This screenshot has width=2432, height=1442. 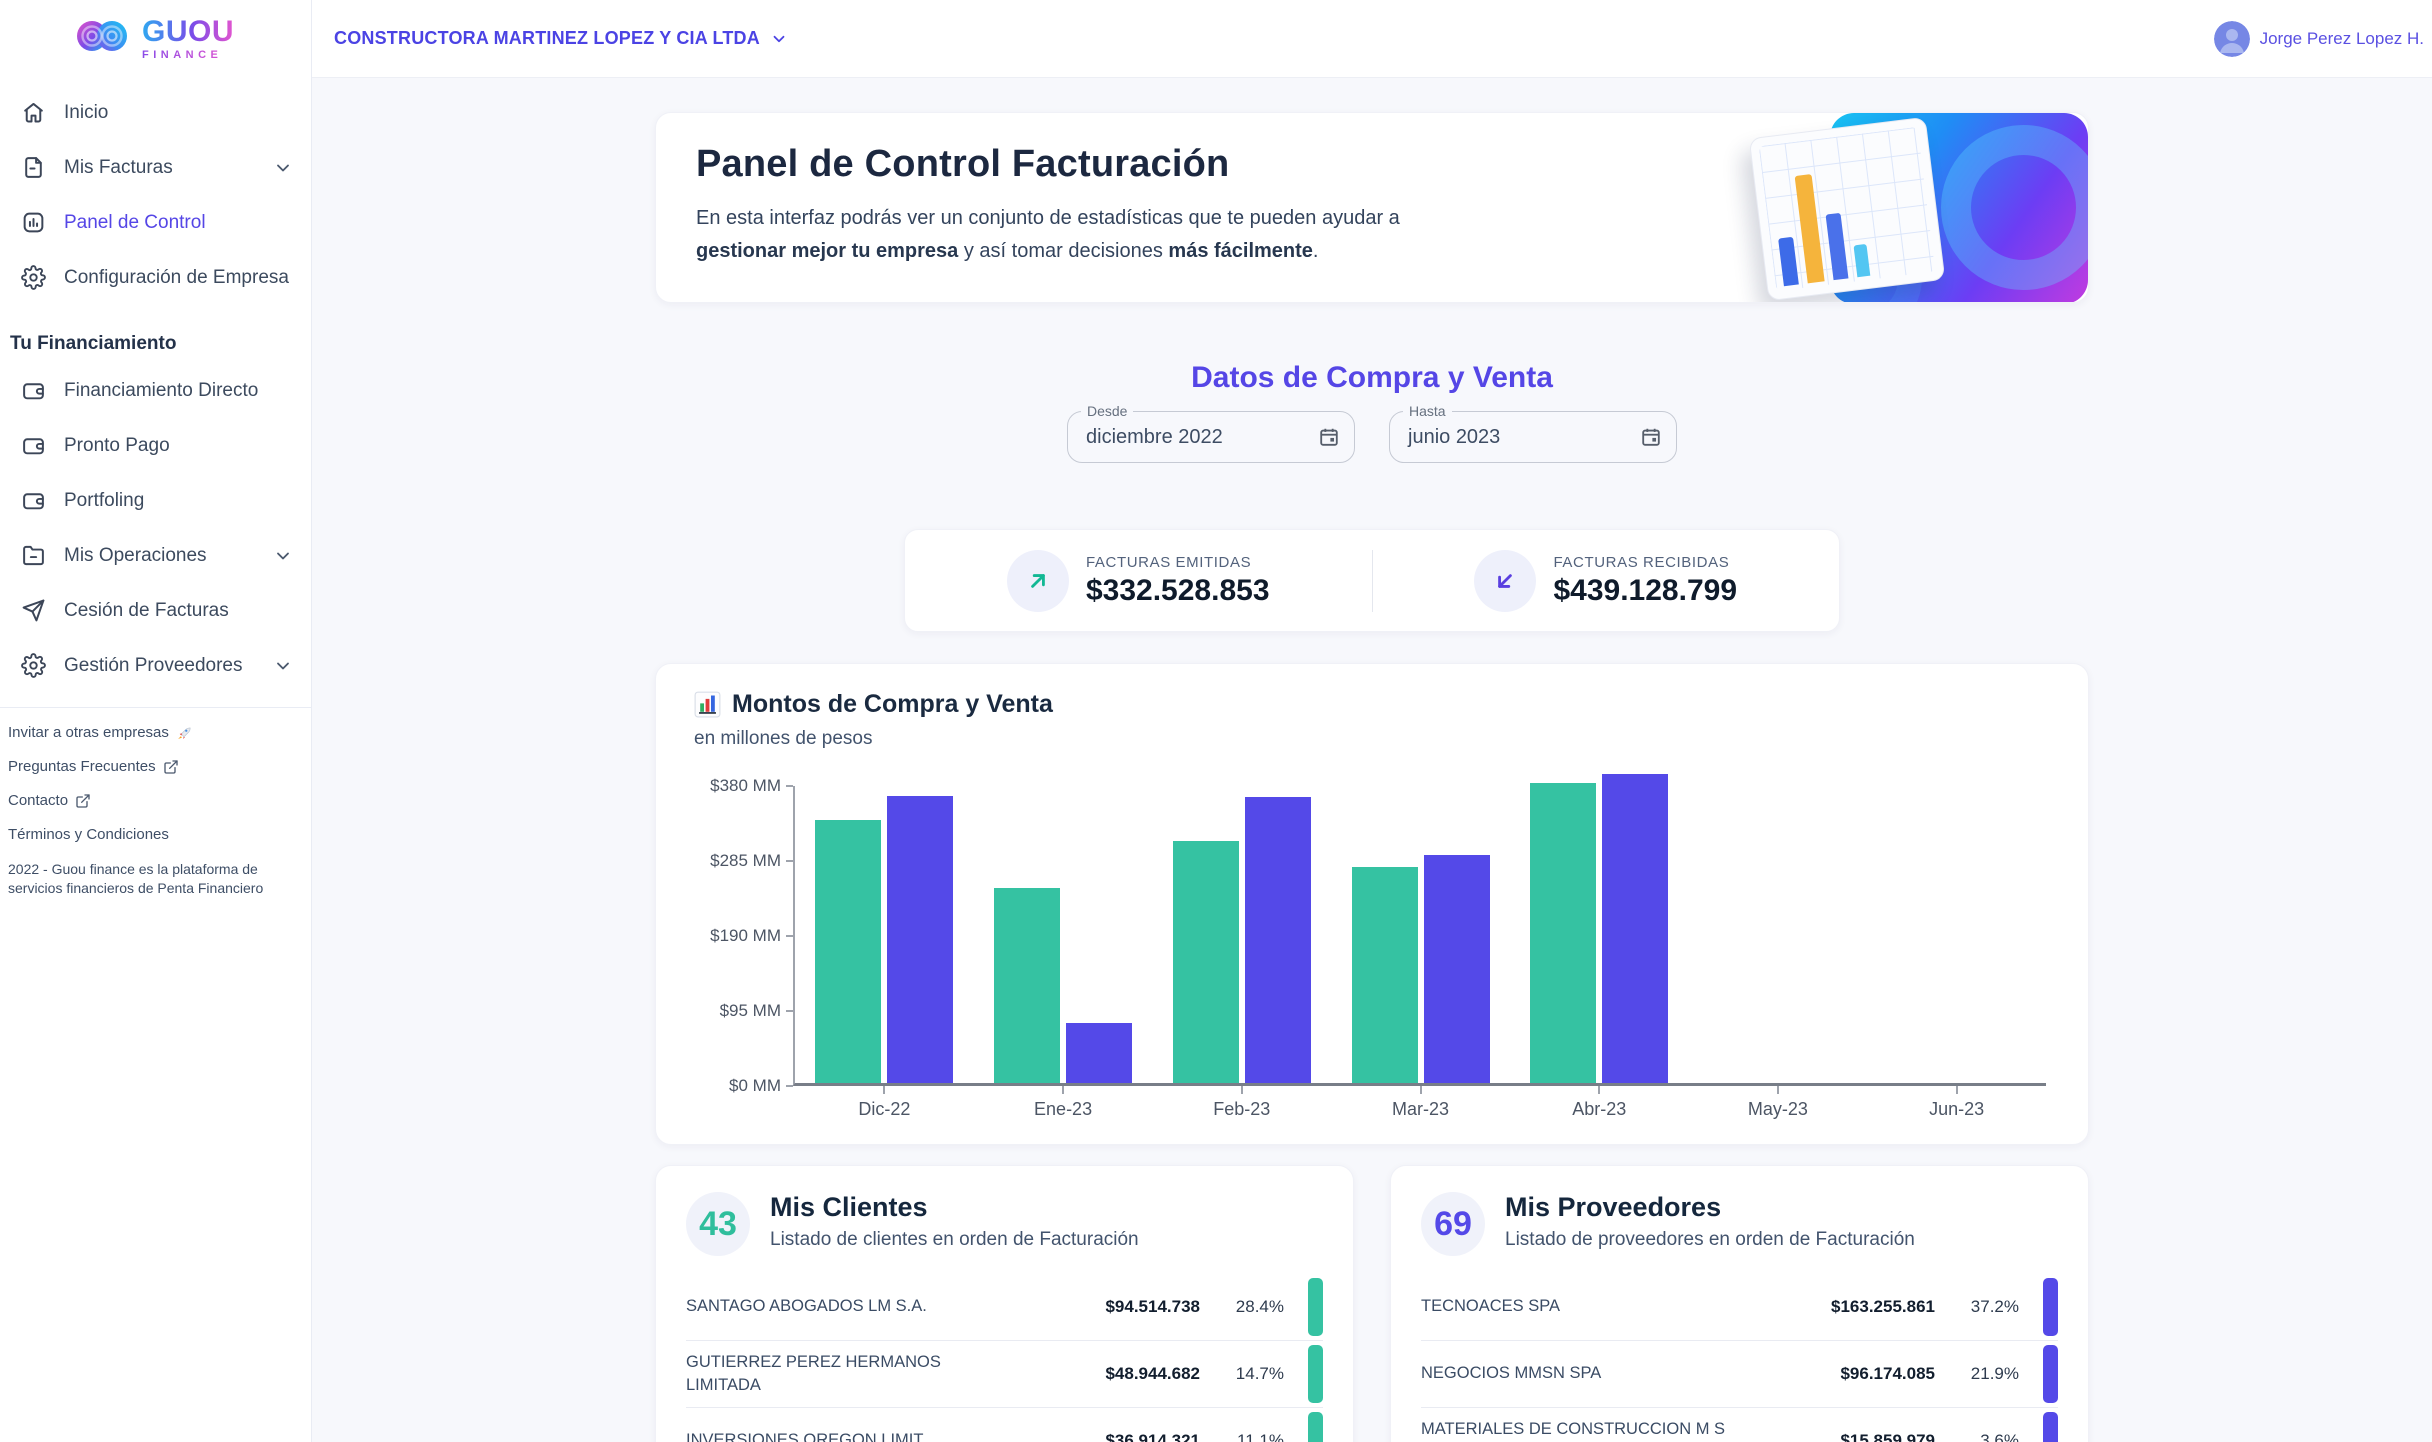 What do you see at coordinates (38, 800) in the screenshot?
I see `footer-link-label: Contacto` at bounding box center [38, 800].